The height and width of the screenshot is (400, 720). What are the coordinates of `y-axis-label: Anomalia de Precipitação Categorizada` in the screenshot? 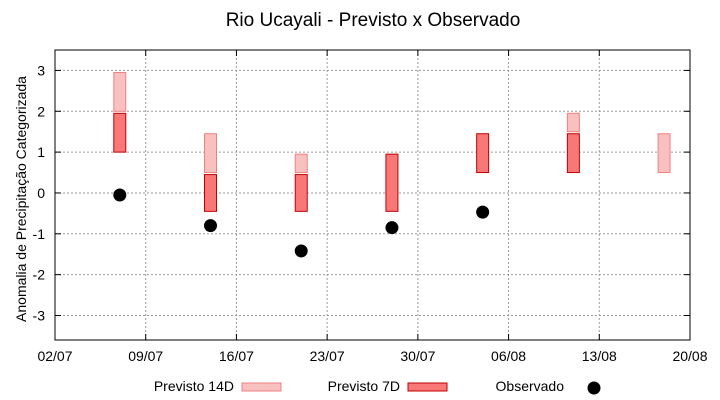 It's located at (21, 199).